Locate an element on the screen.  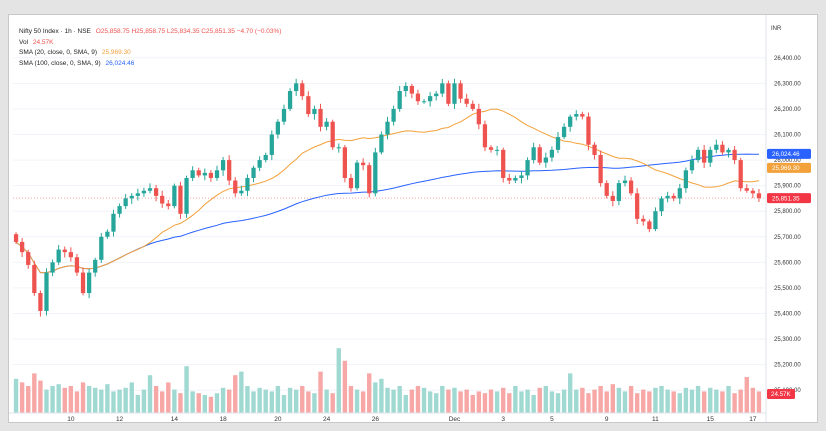
price-tick-label: 26,100.00 is located at coordinates (787, 136).